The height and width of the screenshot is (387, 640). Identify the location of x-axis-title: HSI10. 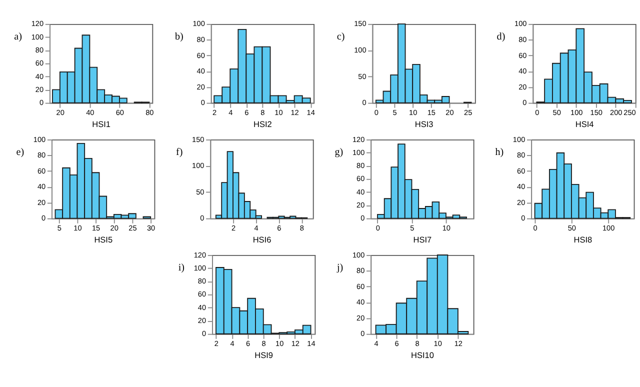
(422, 355).